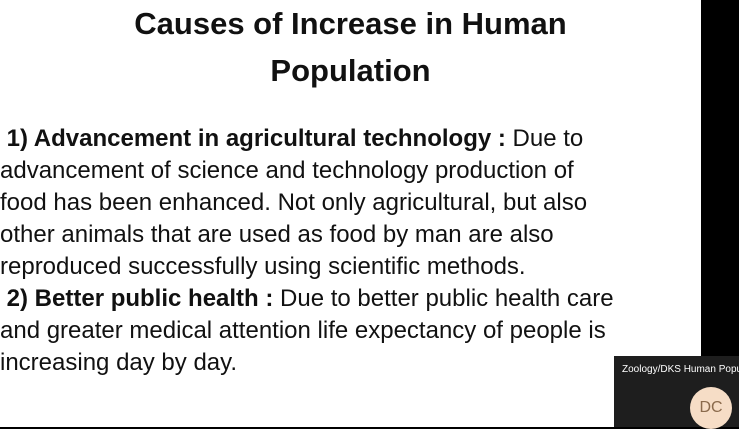  What do you see at coordinates (140, 298) in the screenshot?
I see `point-2-heading: 2) Better public health :` at bounding box center [140, 298].